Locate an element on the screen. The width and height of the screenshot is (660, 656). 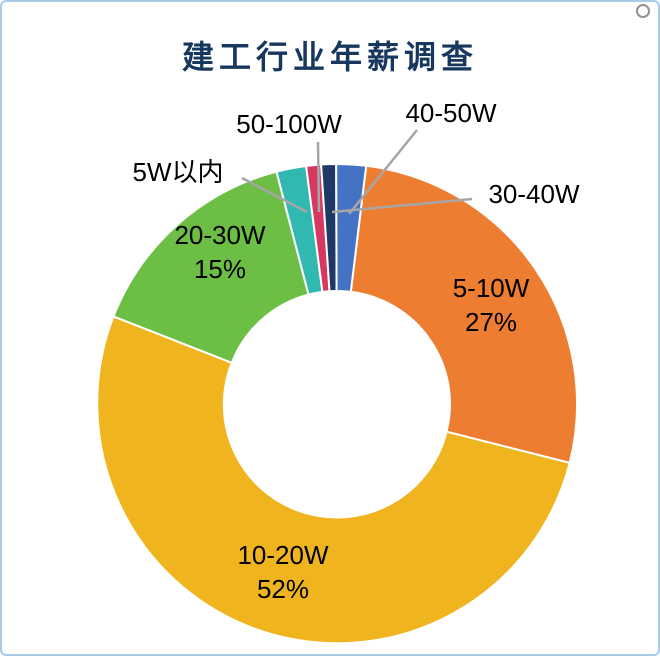
label-percent: 52% is located at coordinates (283, 589).